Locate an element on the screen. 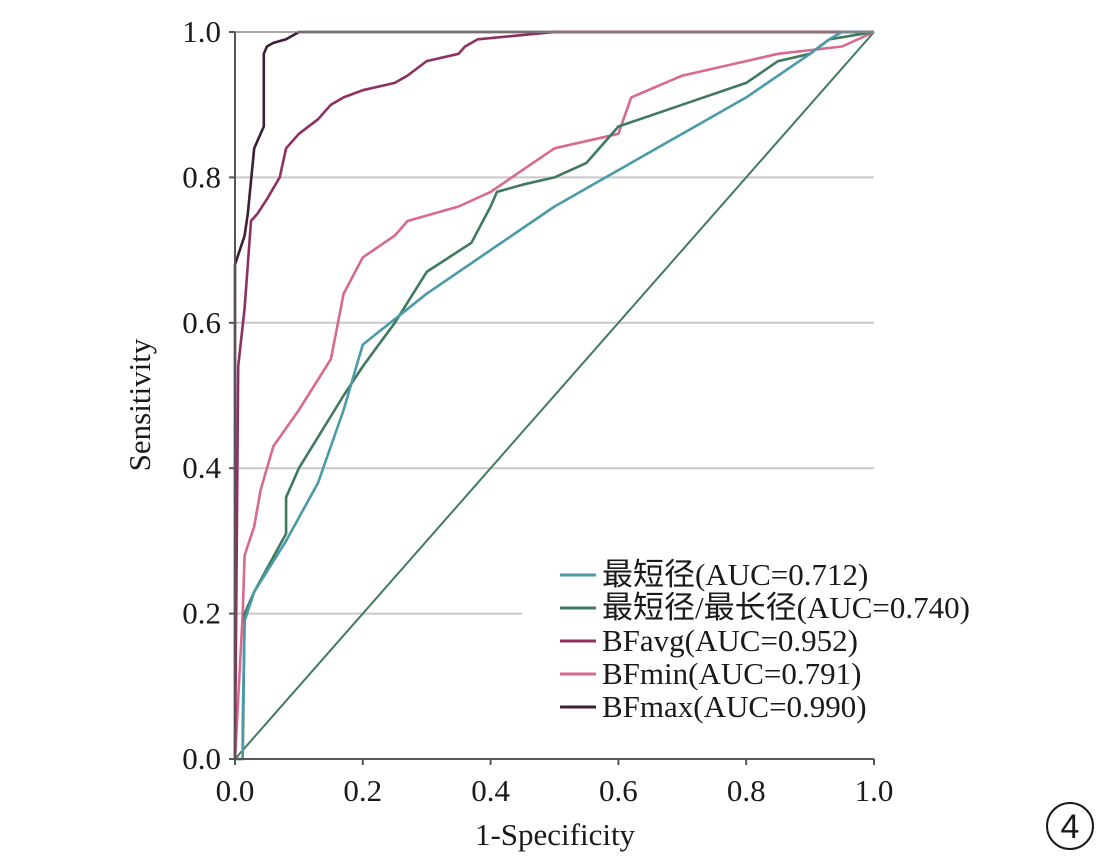 The image size is (1102, 858). x-tick-label: 0.2 is located at coordinates (362, 790).